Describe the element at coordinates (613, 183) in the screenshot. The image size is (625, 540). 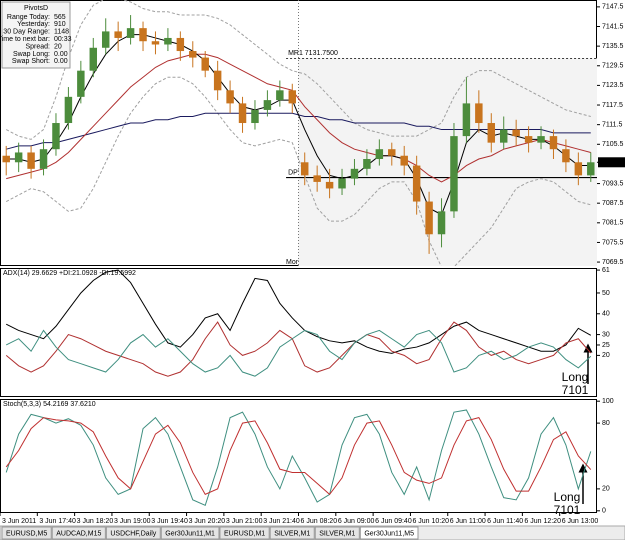
I see `y-tick-label: 7093.5` at that location.